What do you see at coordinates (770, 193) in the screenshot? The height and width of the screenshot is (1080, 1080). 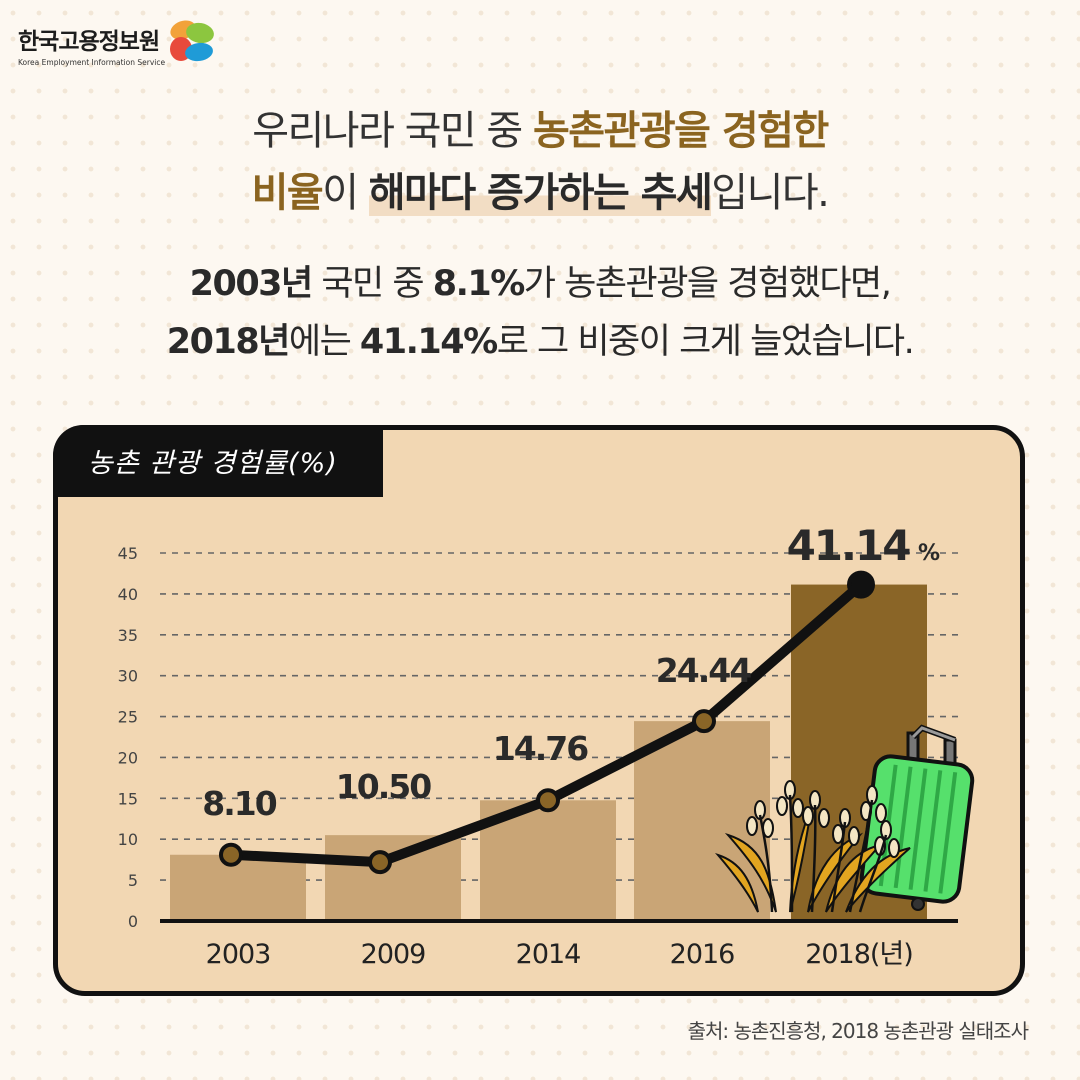 I see `headline-text: 입니다.` at bounding box center [770, 193].